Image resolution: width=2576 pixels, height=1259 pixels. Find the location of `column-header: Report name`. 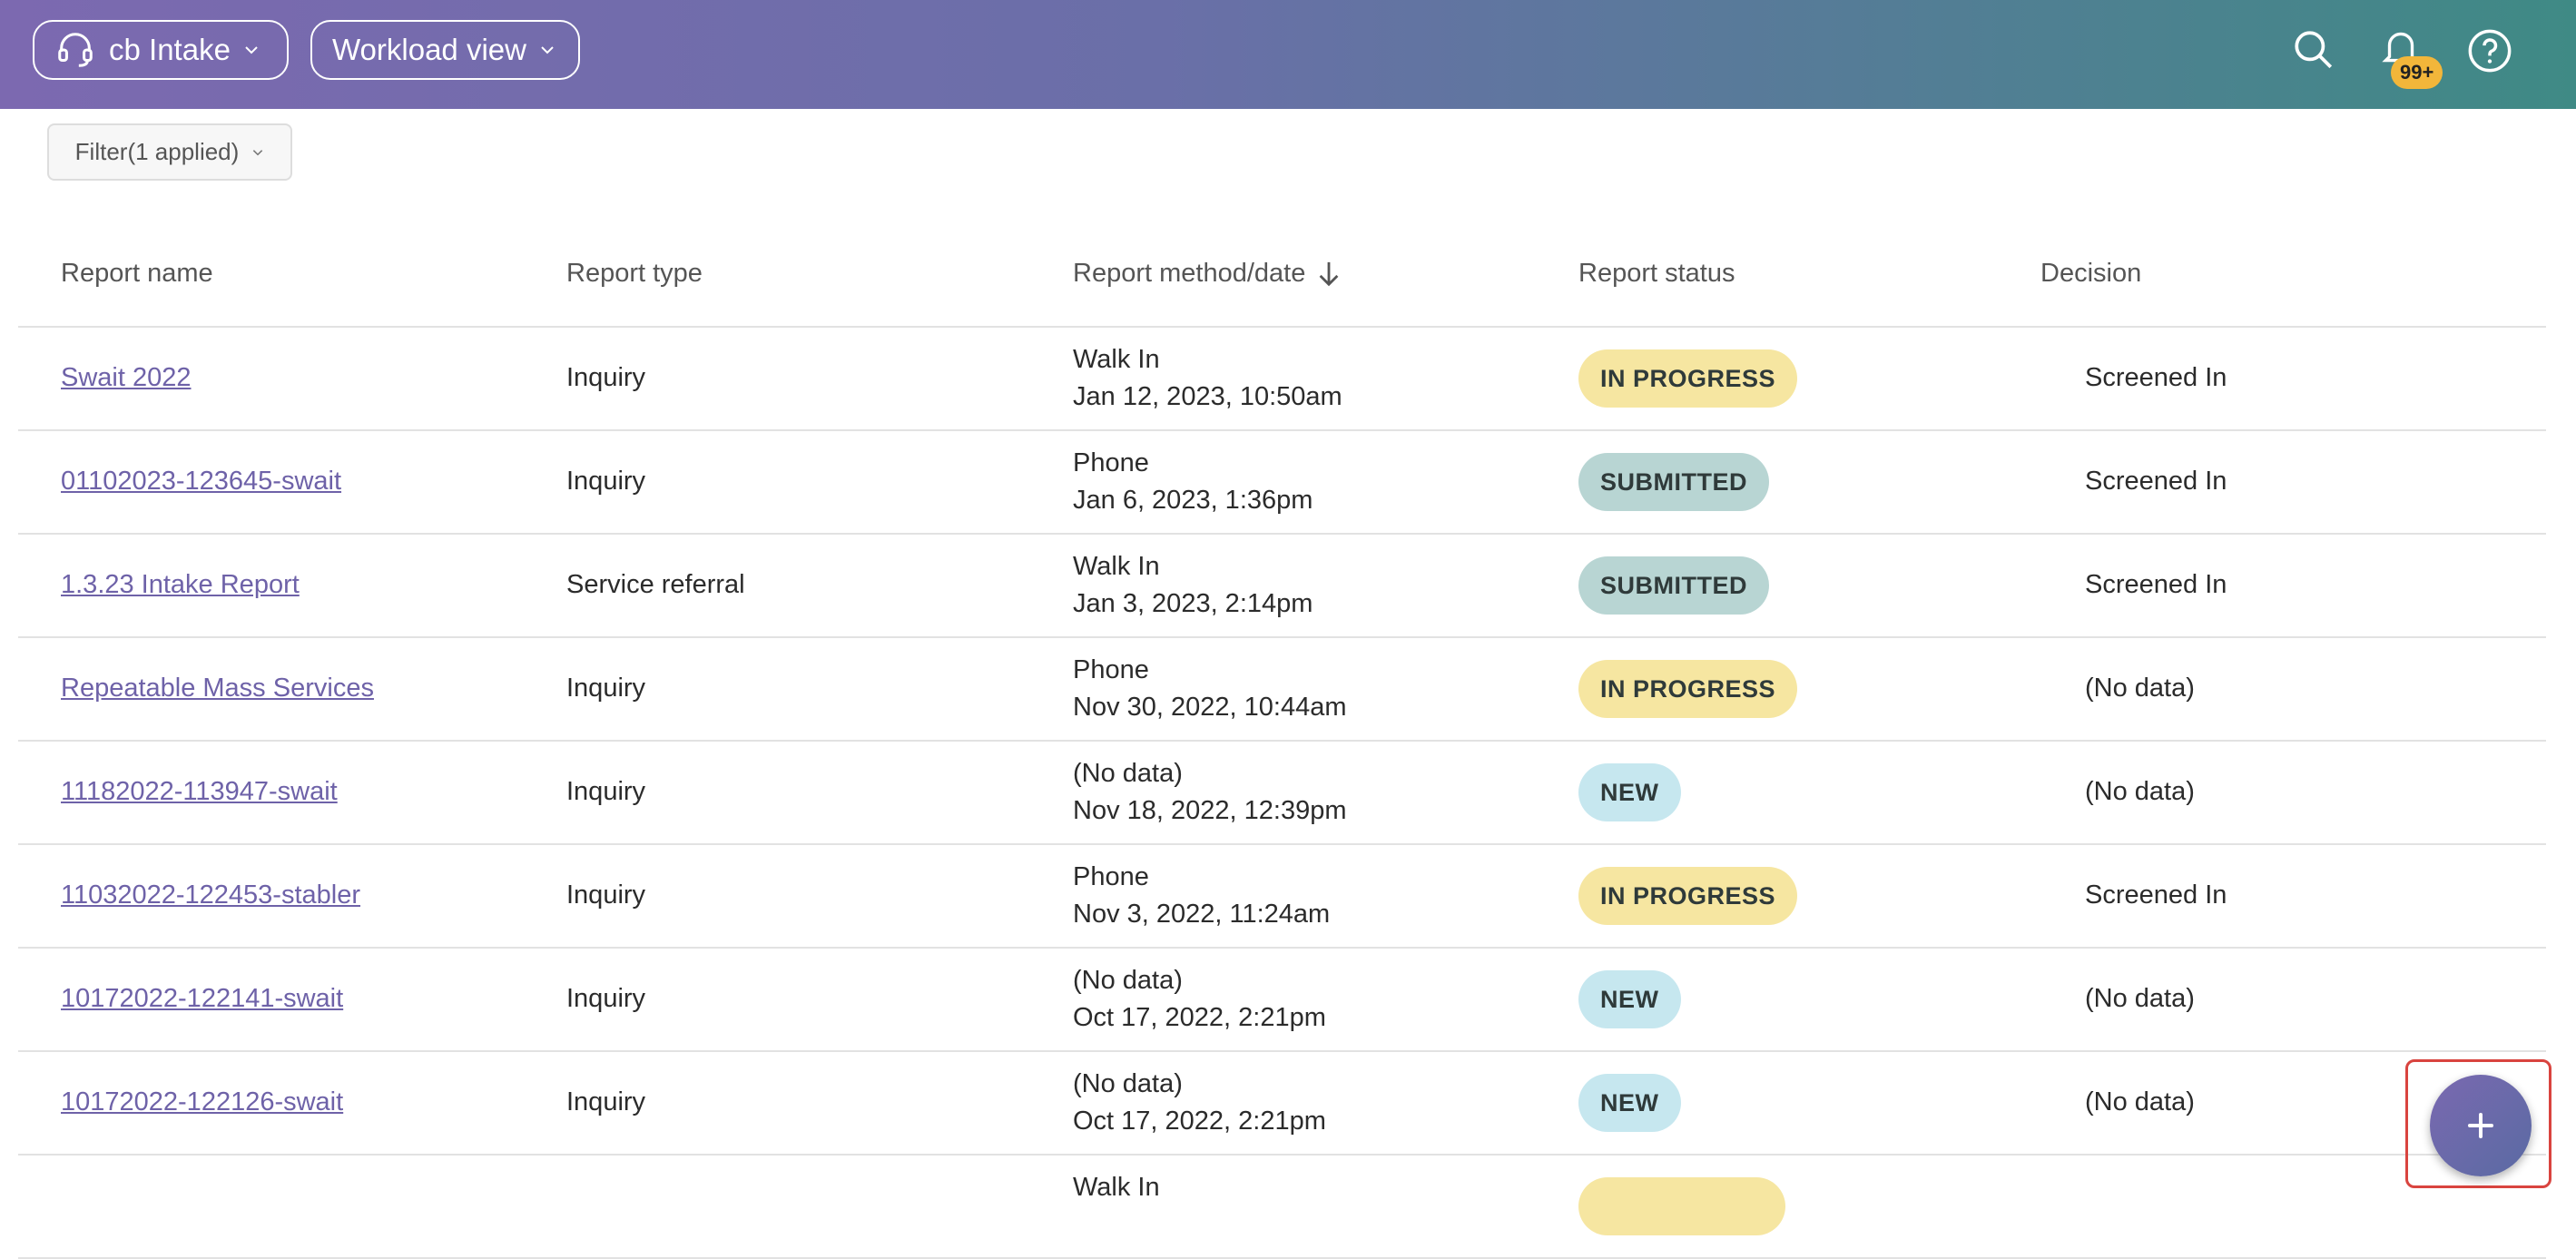

column-header: Report name is located at coordinates (137, 274).